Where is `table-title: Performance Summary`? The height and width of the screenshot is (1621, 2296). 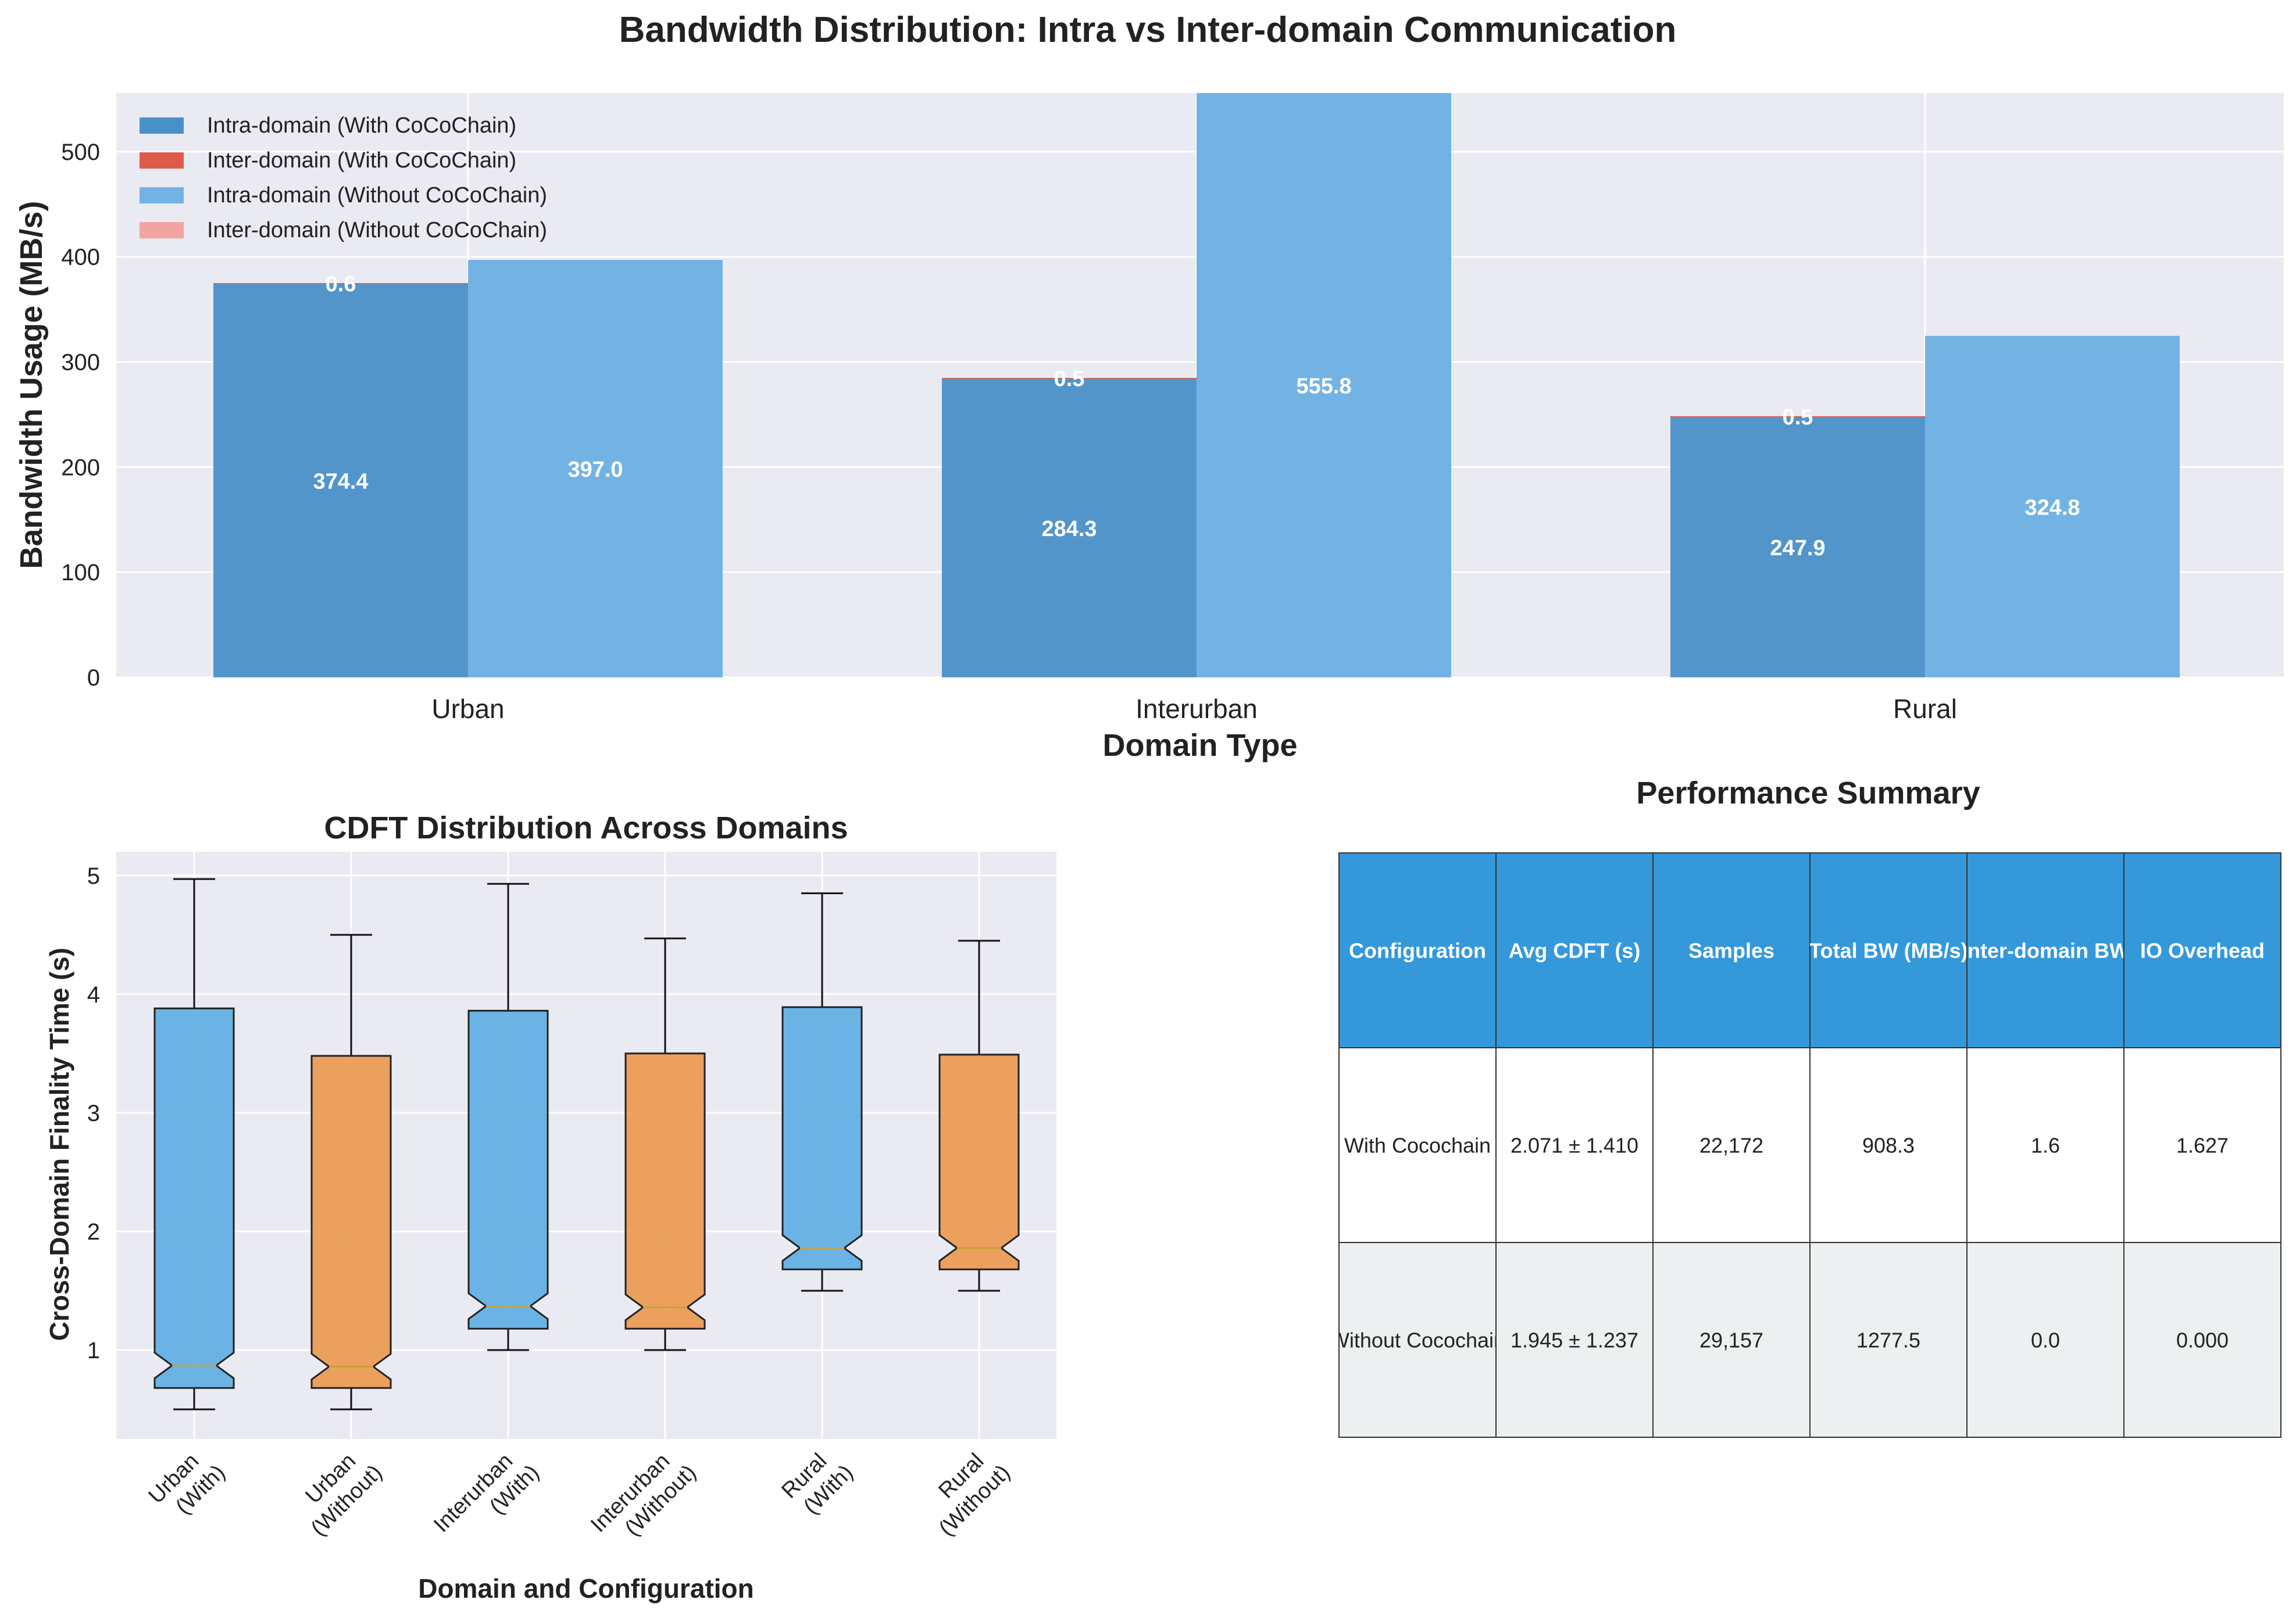
table-title: Performance Summary is located at coordinates (1808, 793).